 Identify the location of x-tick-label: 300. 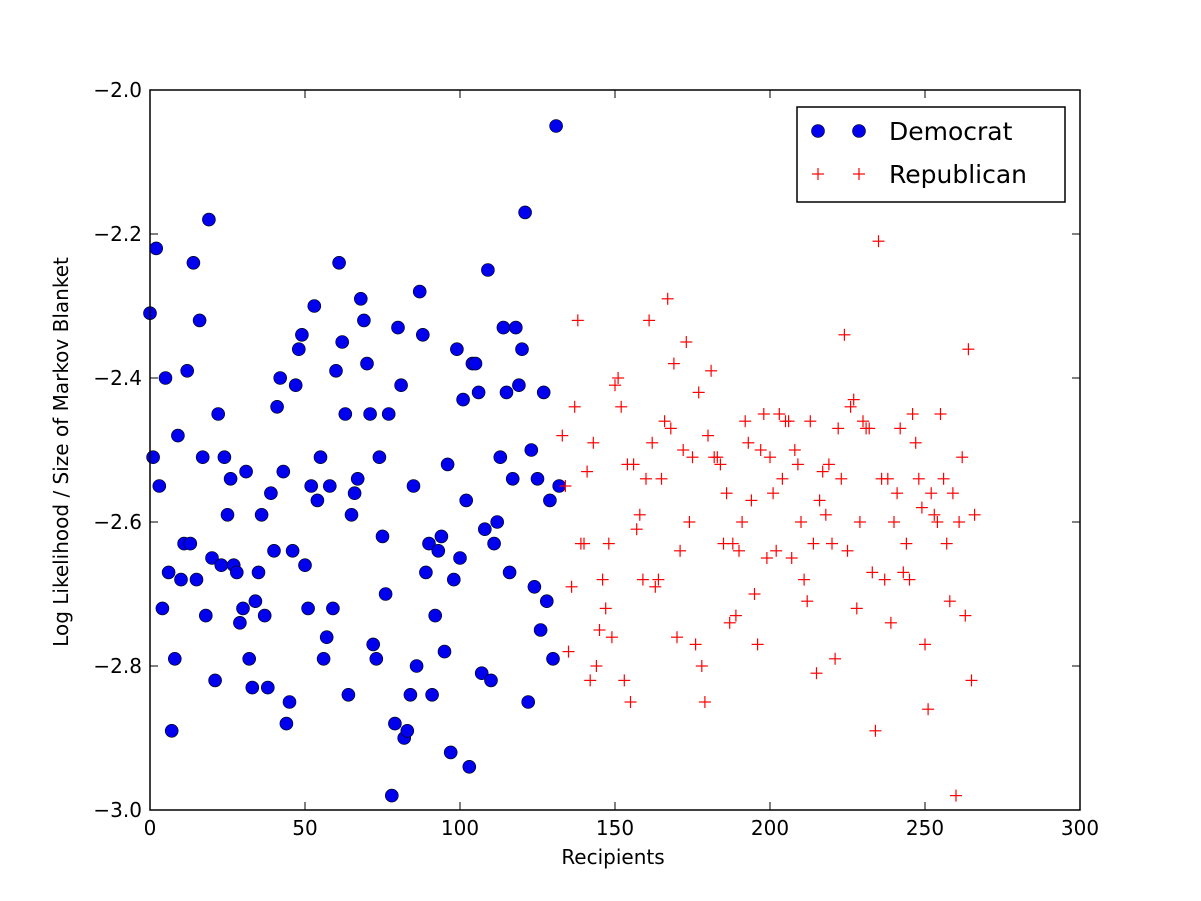
(1080, 828).